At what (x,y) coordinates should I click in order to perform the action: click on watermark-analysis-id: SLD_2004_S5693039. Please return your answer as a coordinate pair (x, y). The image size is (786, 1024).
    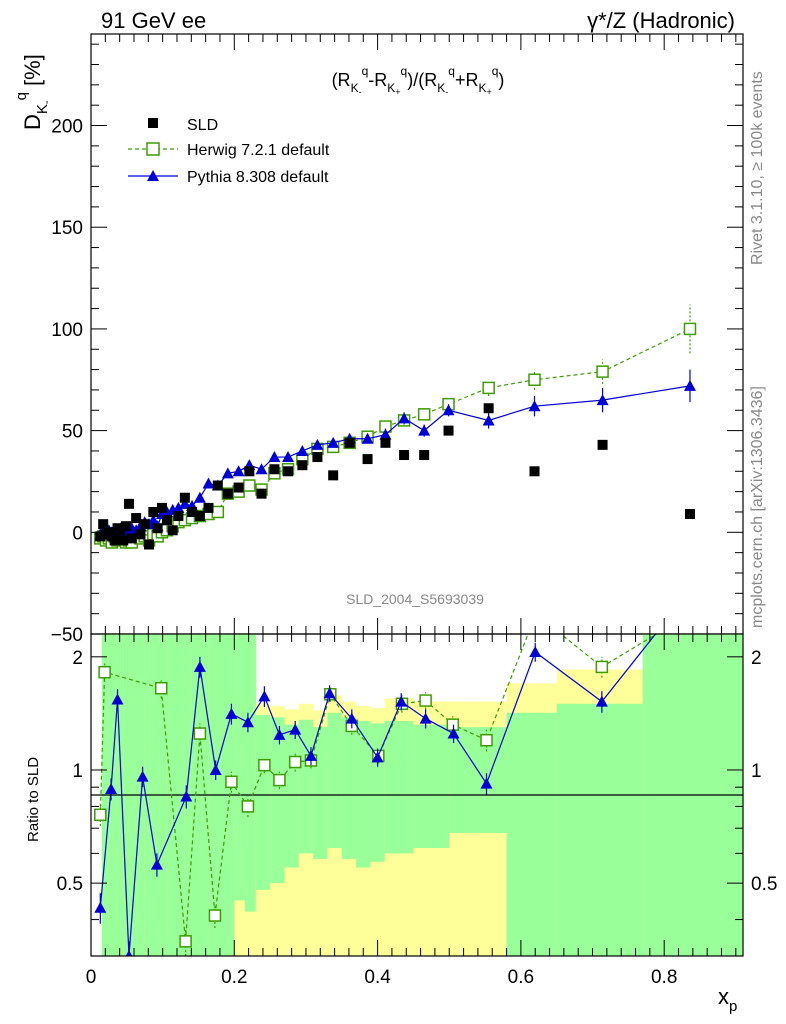
    Looking at the image, I should click on (415, 599).